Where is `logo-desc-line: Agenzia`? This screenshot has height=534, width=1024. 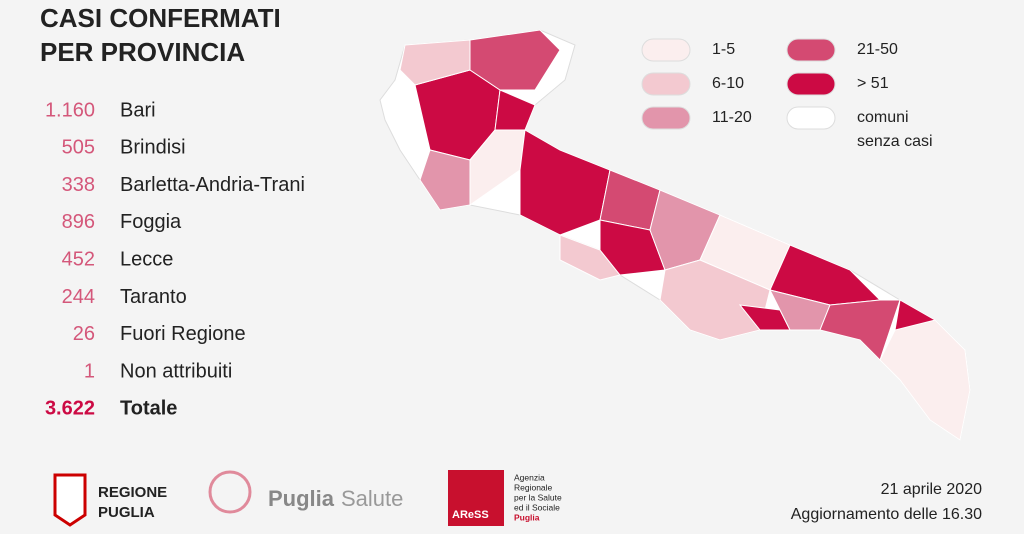
logo-desc-line: Agenzia is located at coordinates (529, 477).